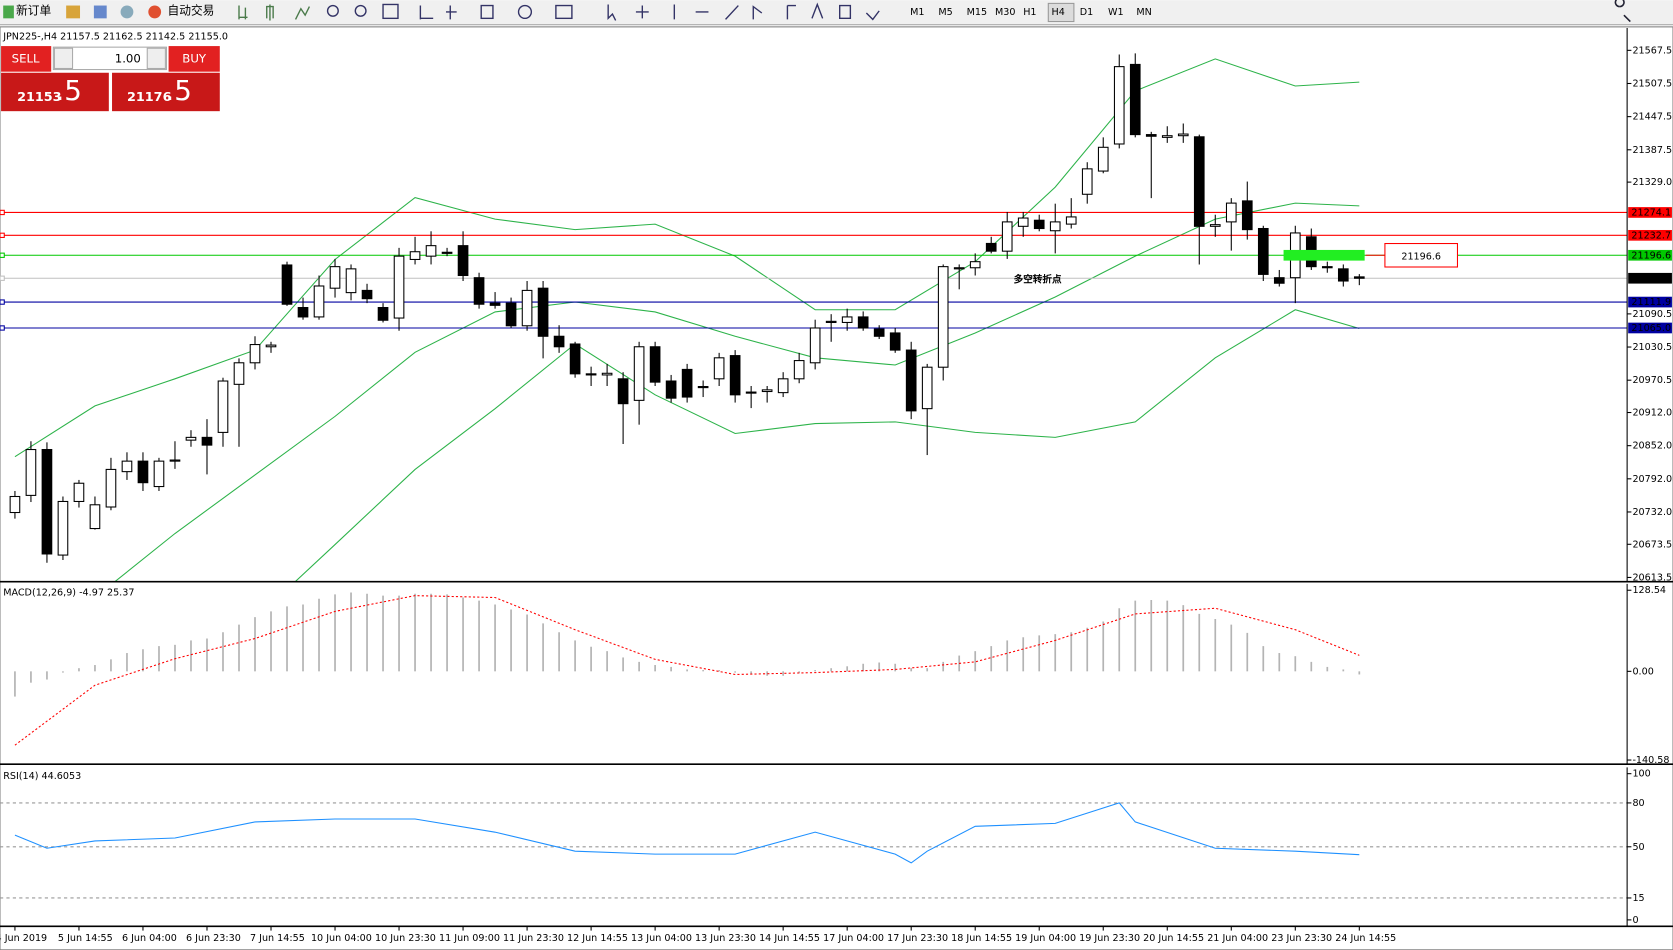  I want to click on buy-price-box, so click(166, 92).